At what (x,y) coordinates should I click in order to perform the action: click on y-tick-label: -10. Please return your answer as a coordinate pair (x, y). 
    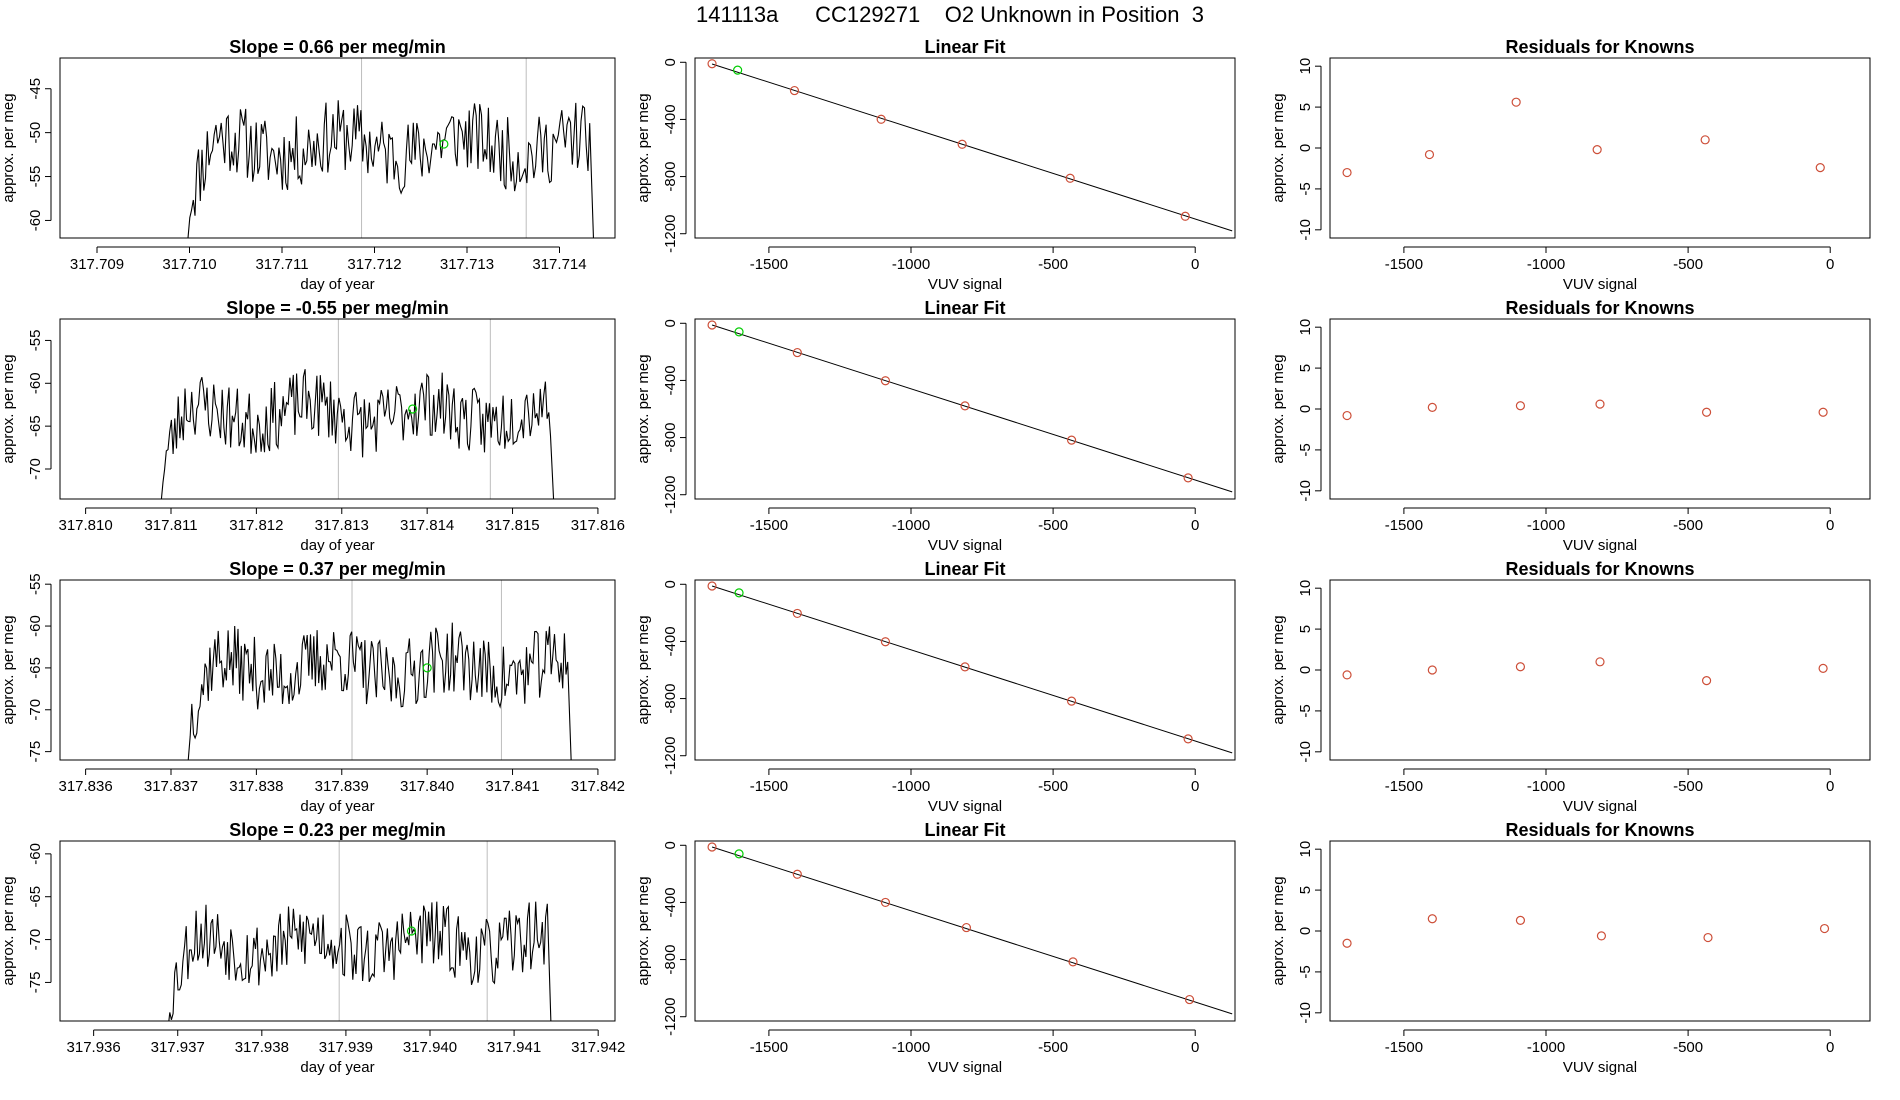
    Looking at the image, I should click on (1305, 752).